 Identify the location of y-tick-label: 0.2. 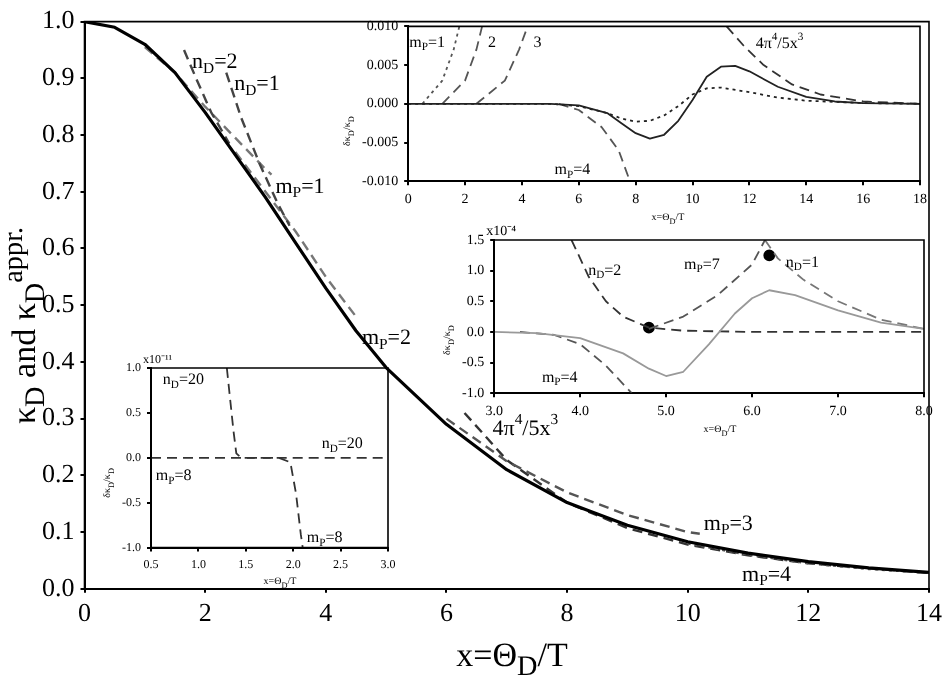
(58, 473).